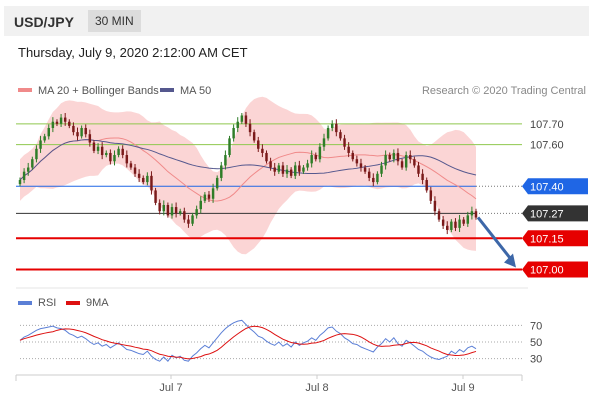 This screenshot has width=593, height=407. What do you see at coordinates (269, 384) in the screenshot?
I see `x-axis: Jul 7 Jul 8 Jul 9` at bounding box center [269, 384].